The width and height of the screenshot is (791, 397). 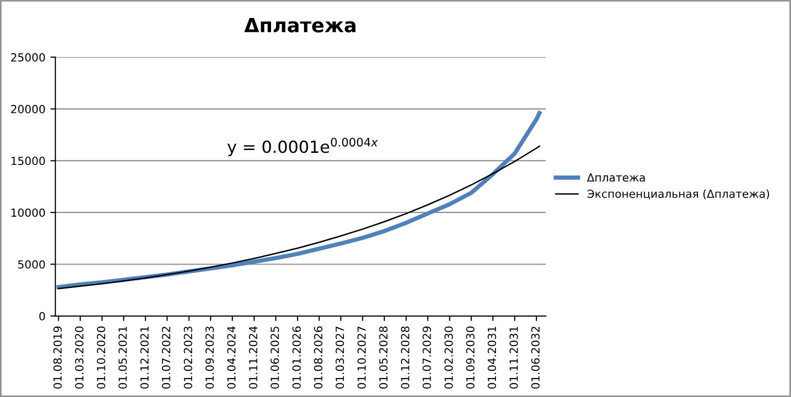 I want to click on x-tick-label: 01.11.2031, so click(x=514, y=357).